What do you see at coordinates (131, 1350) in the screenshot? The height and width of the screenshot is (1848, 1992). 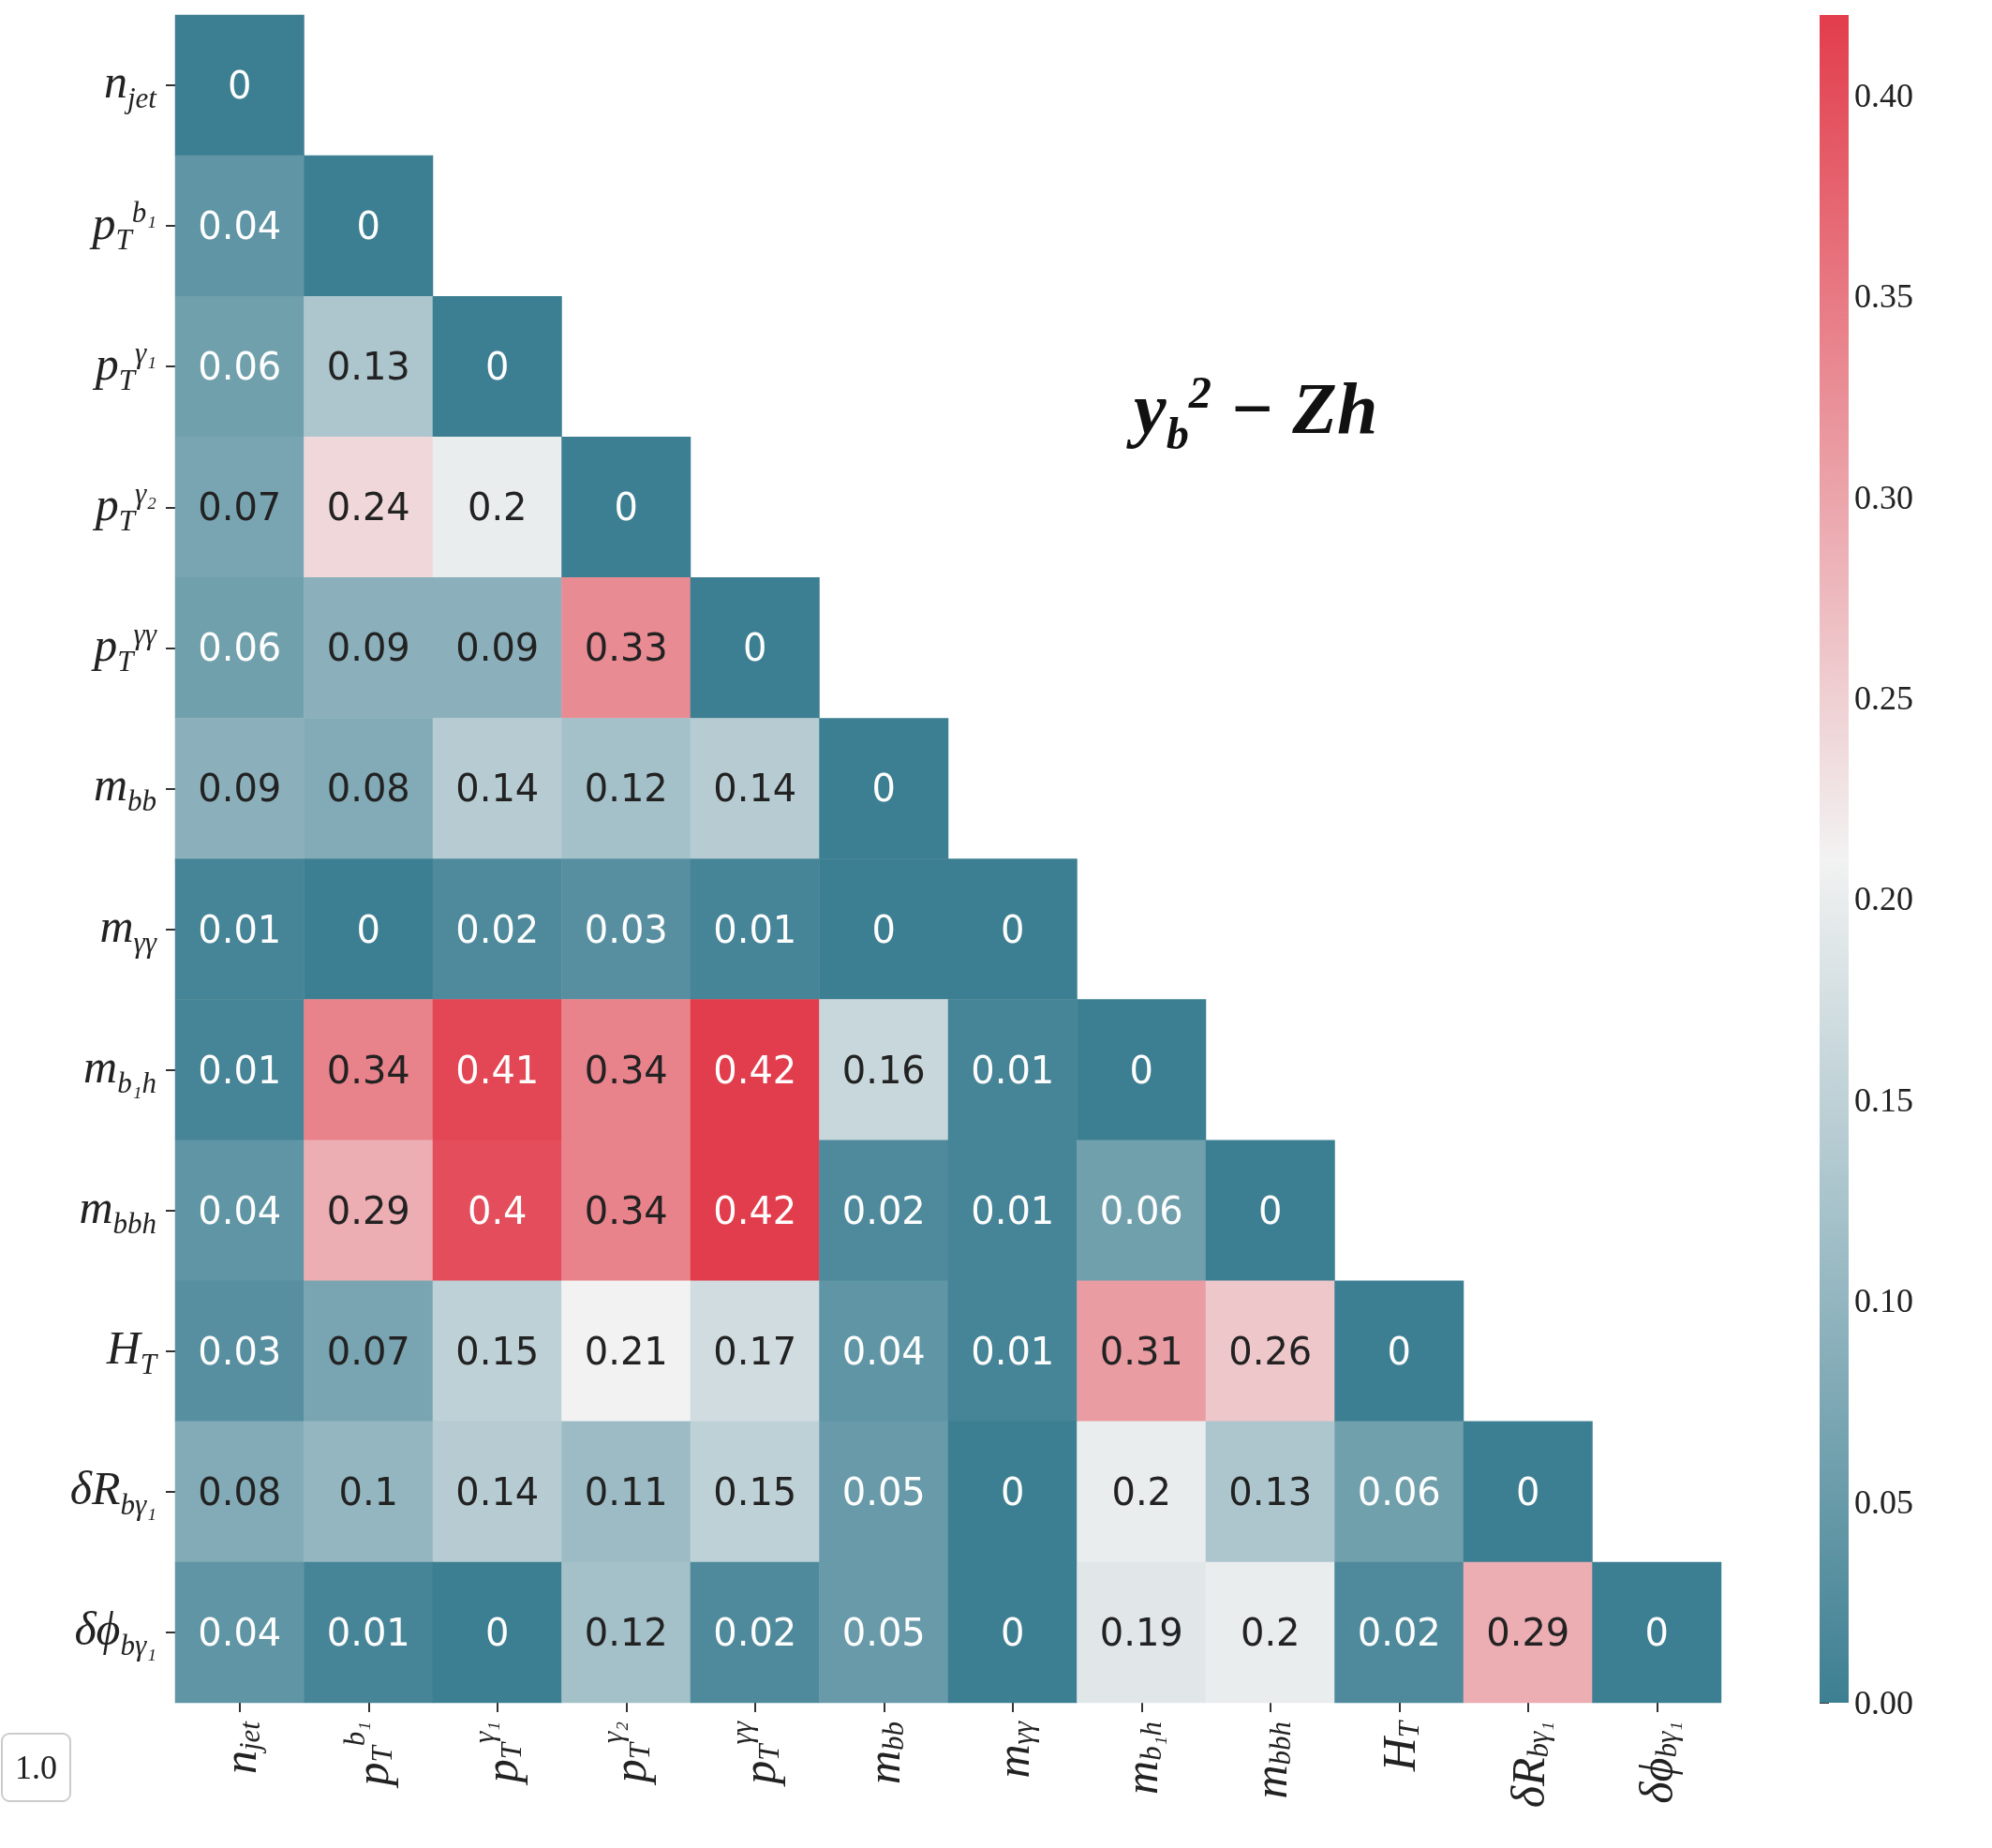 I see `y-tick-label: H$_{T}$` at bounding box center [131, 1350].